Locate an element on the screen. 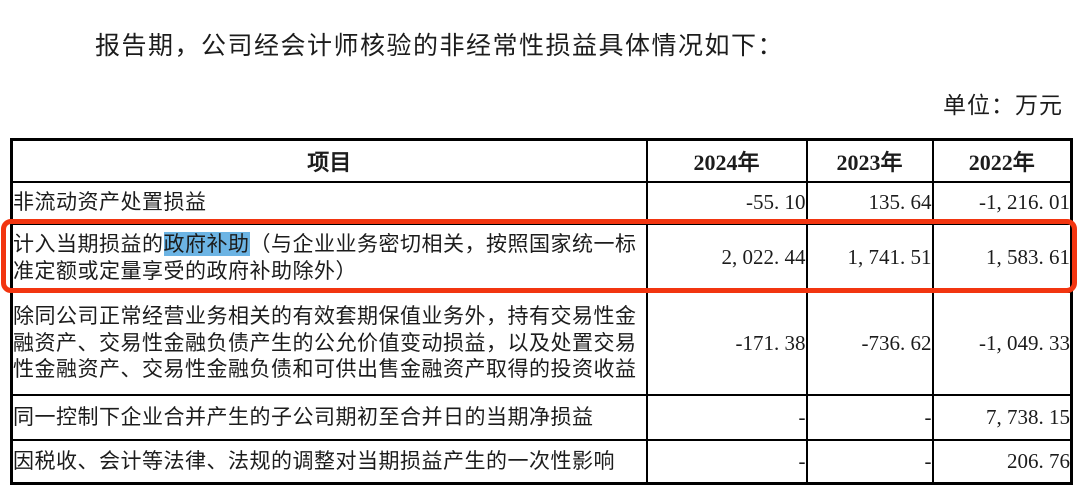 This screenshot has height=485, width=1080. value-2022-cell: -1, 049. 33 is located at coordinates (1002, 343).